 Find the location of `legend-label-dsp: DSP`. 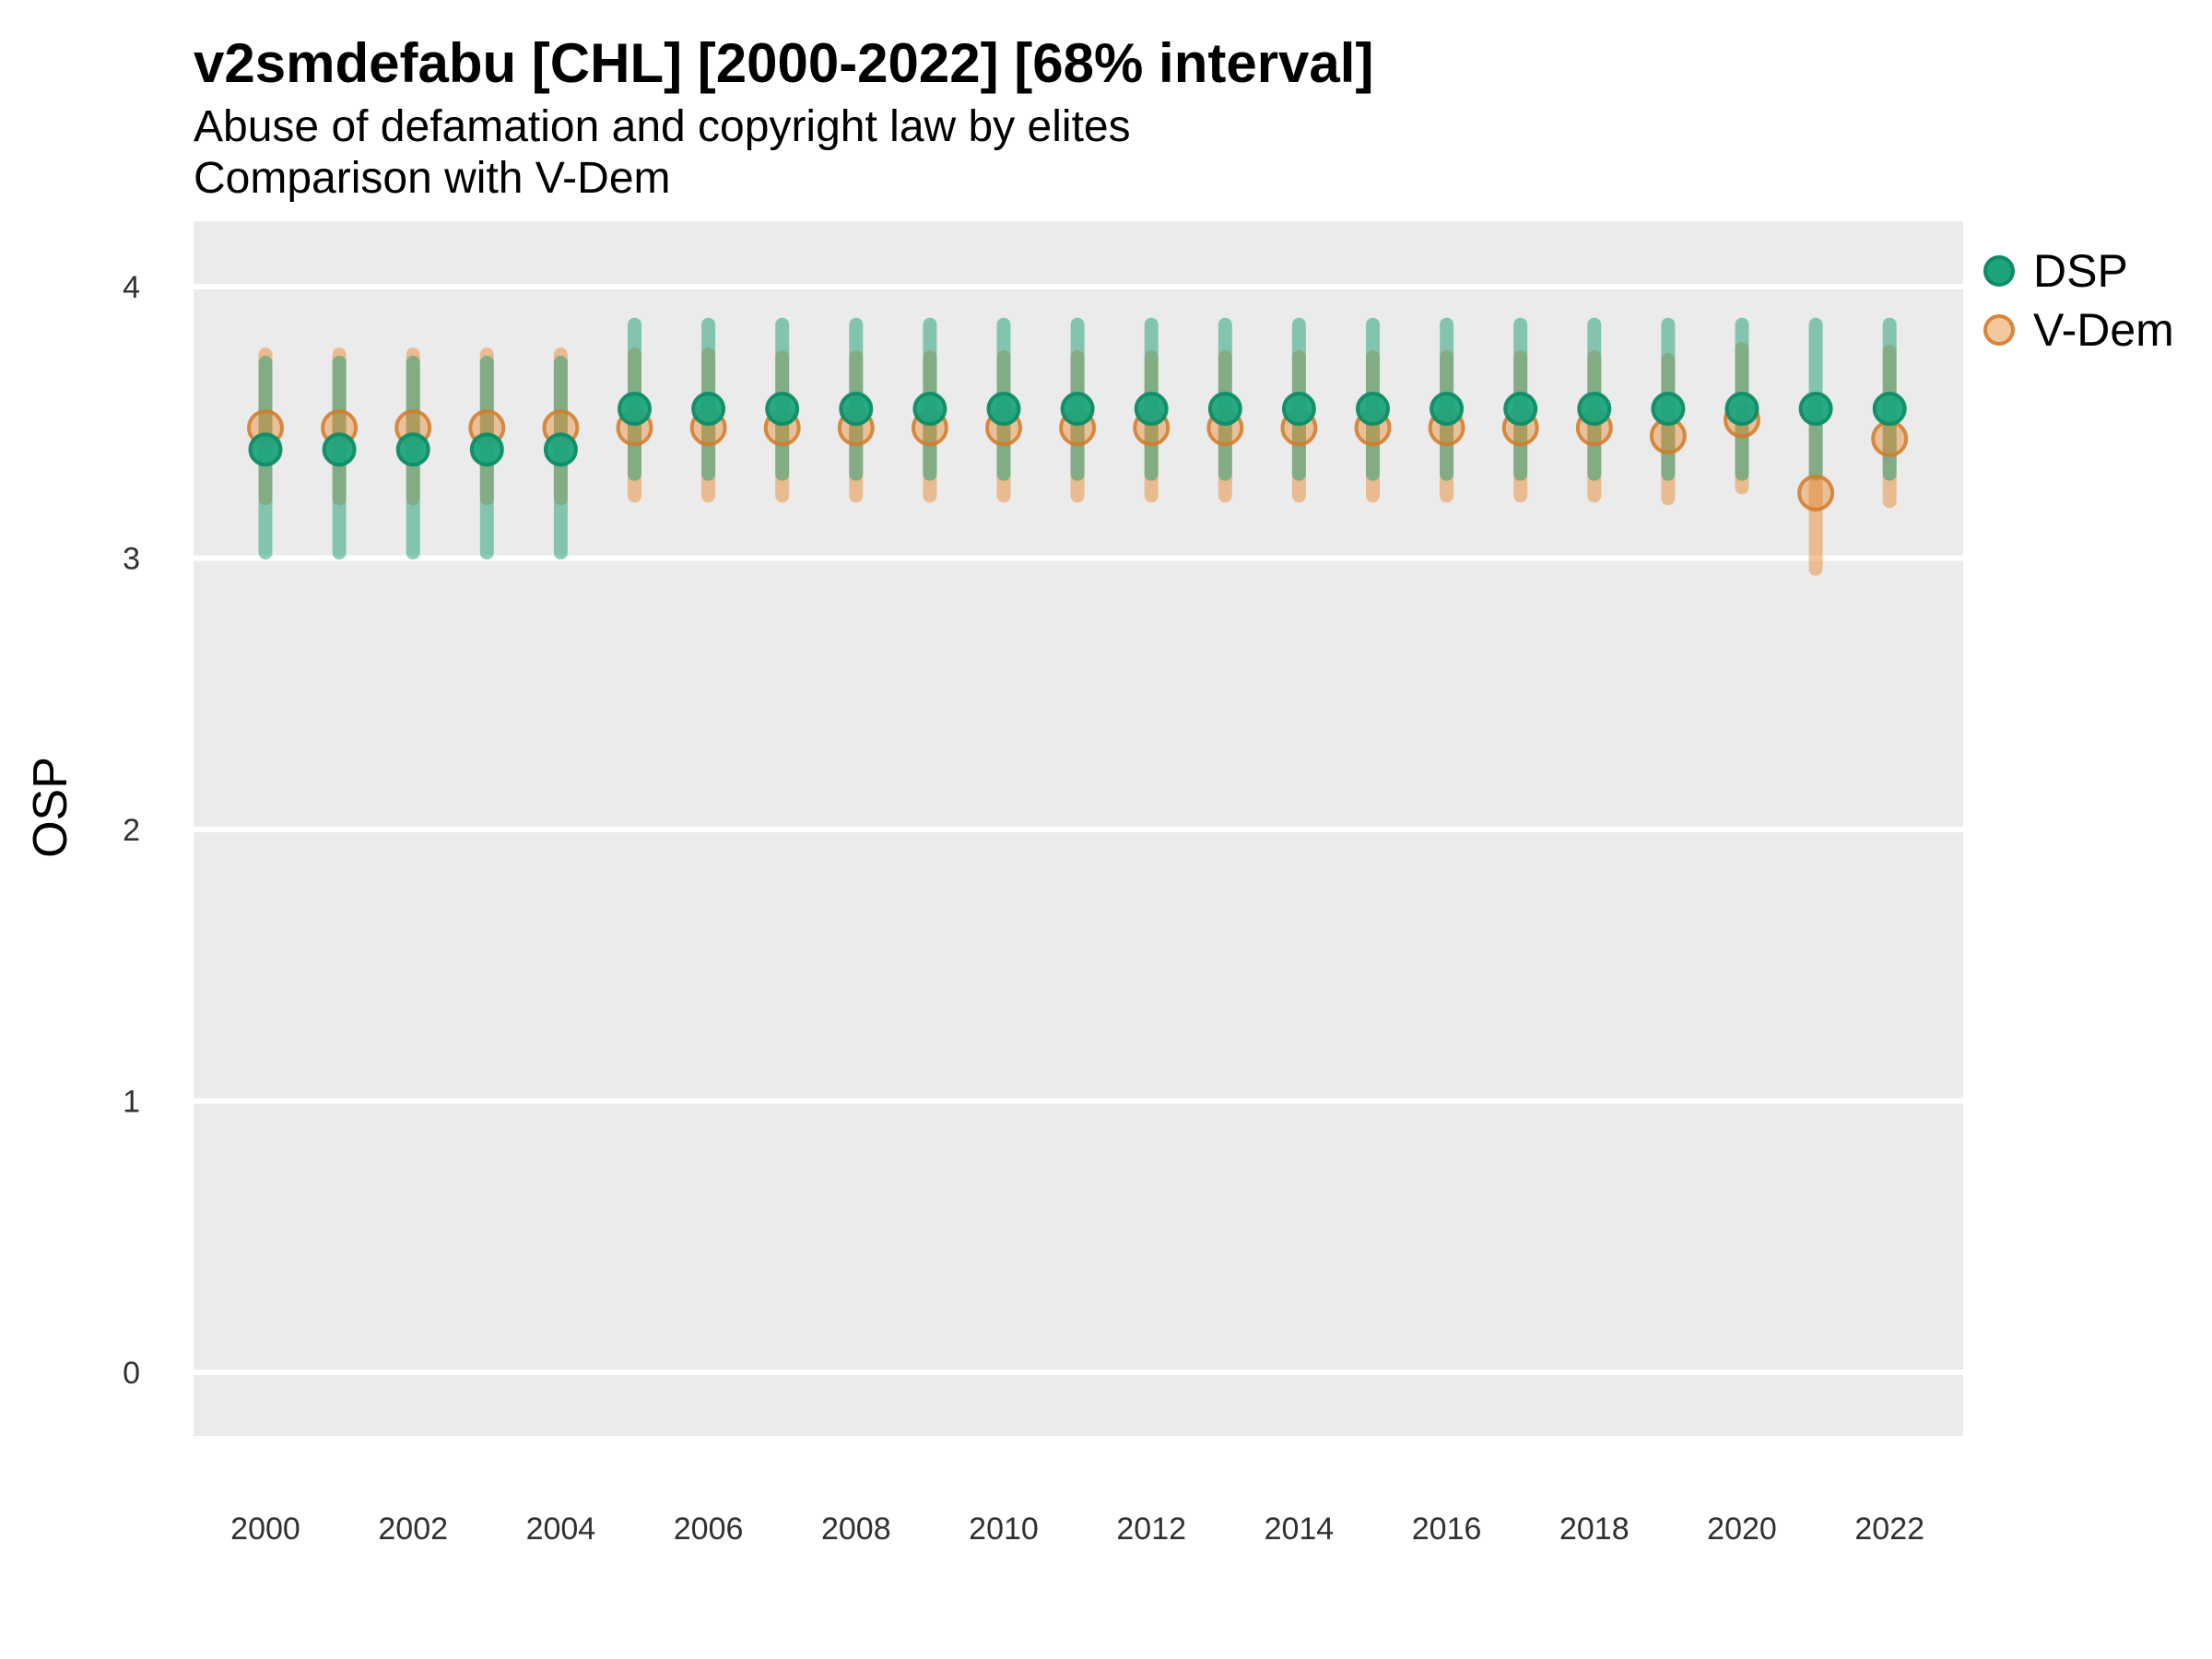

legend-label-dsp: DSP is located at coordinates (2080, 271).